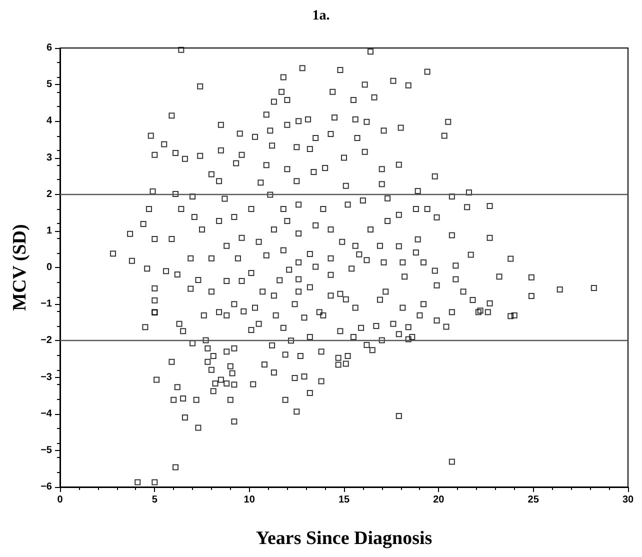  Describe the element at coordinates (49, 158) in the screenshot. I see `y-tick-label: 3` at that location.